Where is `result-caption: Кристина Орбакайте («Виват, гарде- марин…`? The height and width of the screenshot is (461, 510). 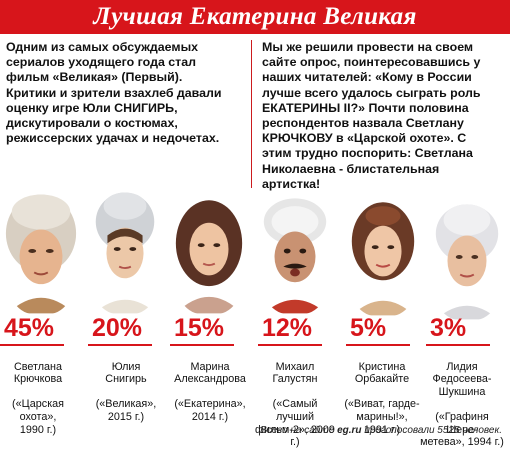
result-caption: Кристина Орбакайте («Виват, гарде- марин… is located at coordinates (382, 398).